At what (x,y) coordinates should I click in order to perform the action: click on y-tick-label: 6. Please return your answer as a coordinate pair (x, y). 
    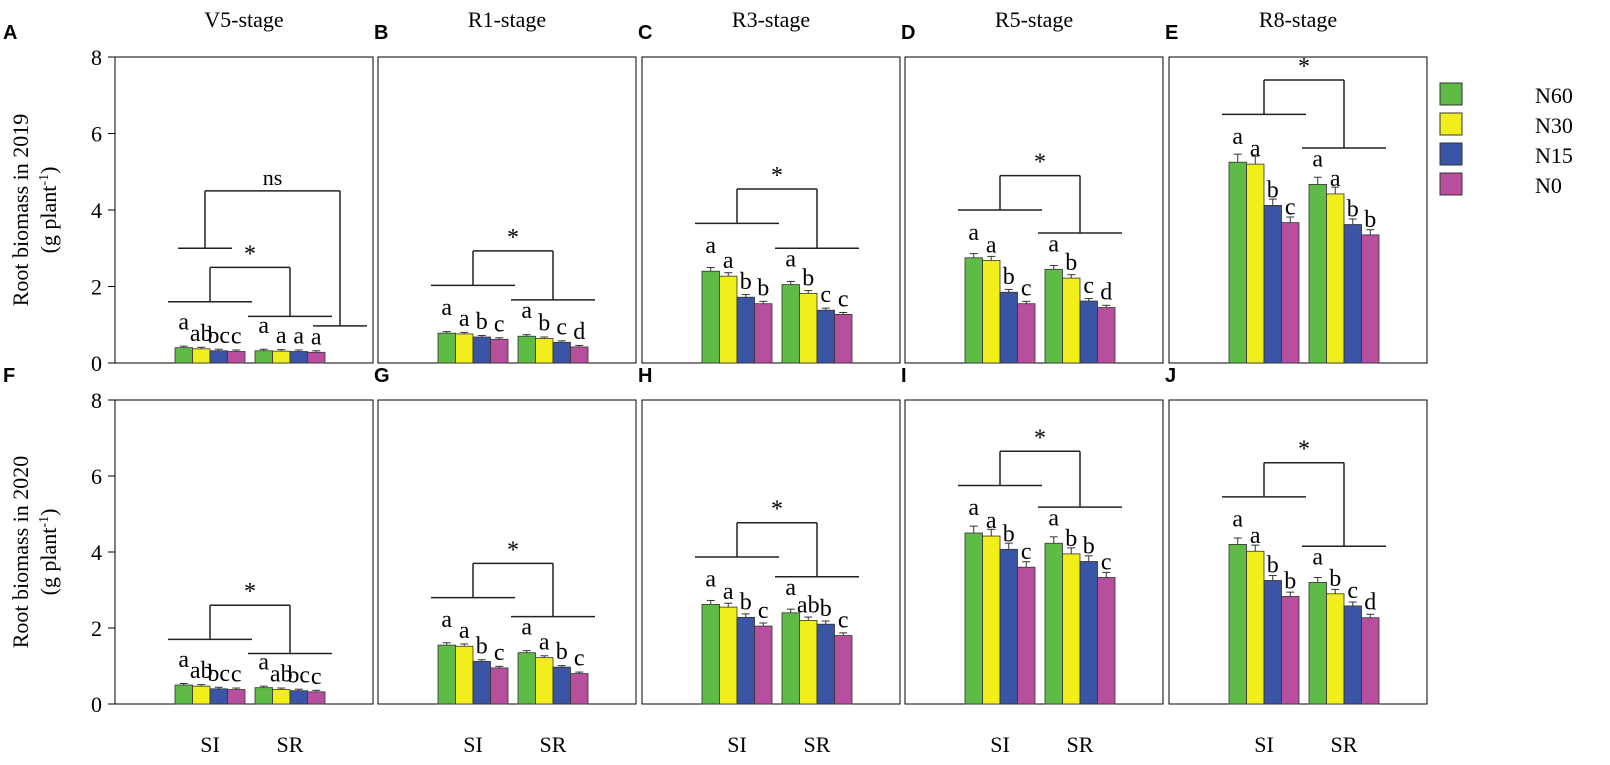
    Looking at the image, I should click on (96, 134).